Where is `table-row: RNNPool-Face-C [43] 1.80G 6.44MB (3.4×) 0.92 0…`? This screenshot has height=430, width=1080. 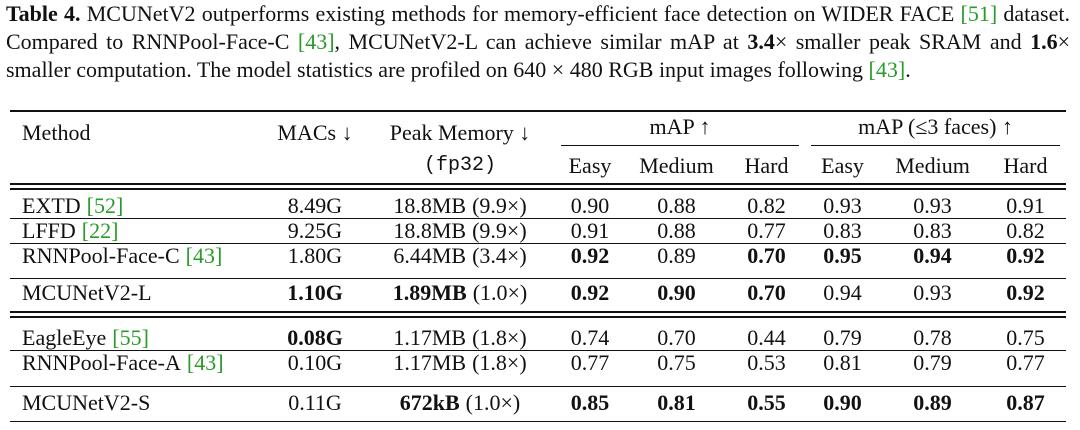
table-row: RNNPool-Face-C [43] 1.80G 6.44MB (3.4×) 0.92 0… is located at coordinates (538, 260).